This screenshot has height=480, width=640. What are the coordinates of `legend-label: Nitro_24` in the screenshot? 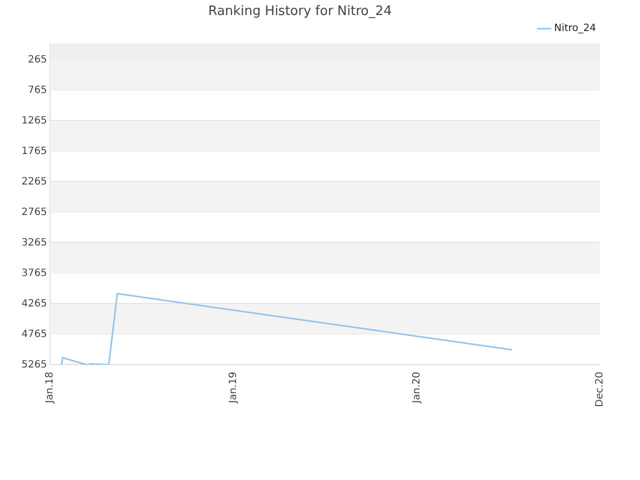 It's located at (575, 28).